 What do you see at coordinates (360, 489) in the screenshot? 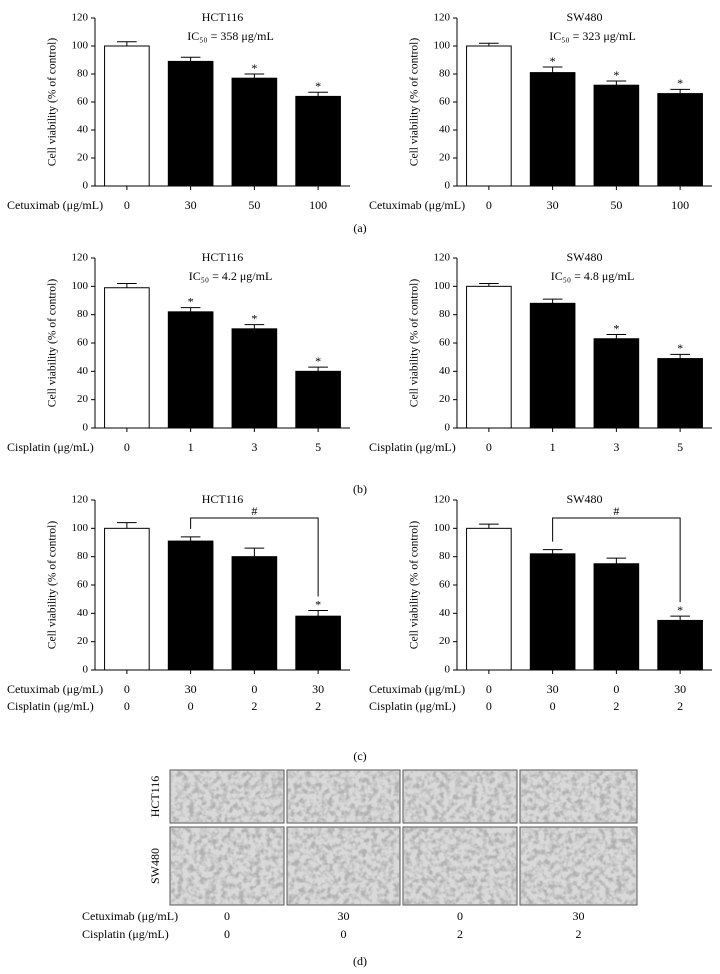
I see `panel-label: (b)` at bounding box center [360, 489].